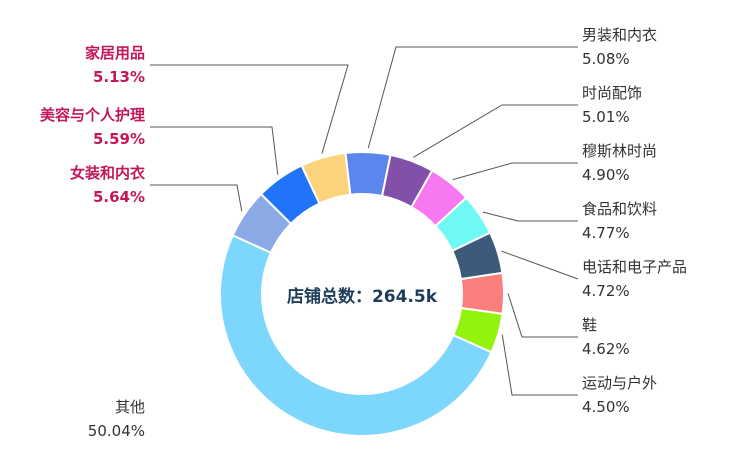 This screenshot has height=465, width=730. What do you see at coordinates (92, 115) in the screenshot?
I see `slice-category-label: 美容与个人护理` at bounding box center [92, 115].